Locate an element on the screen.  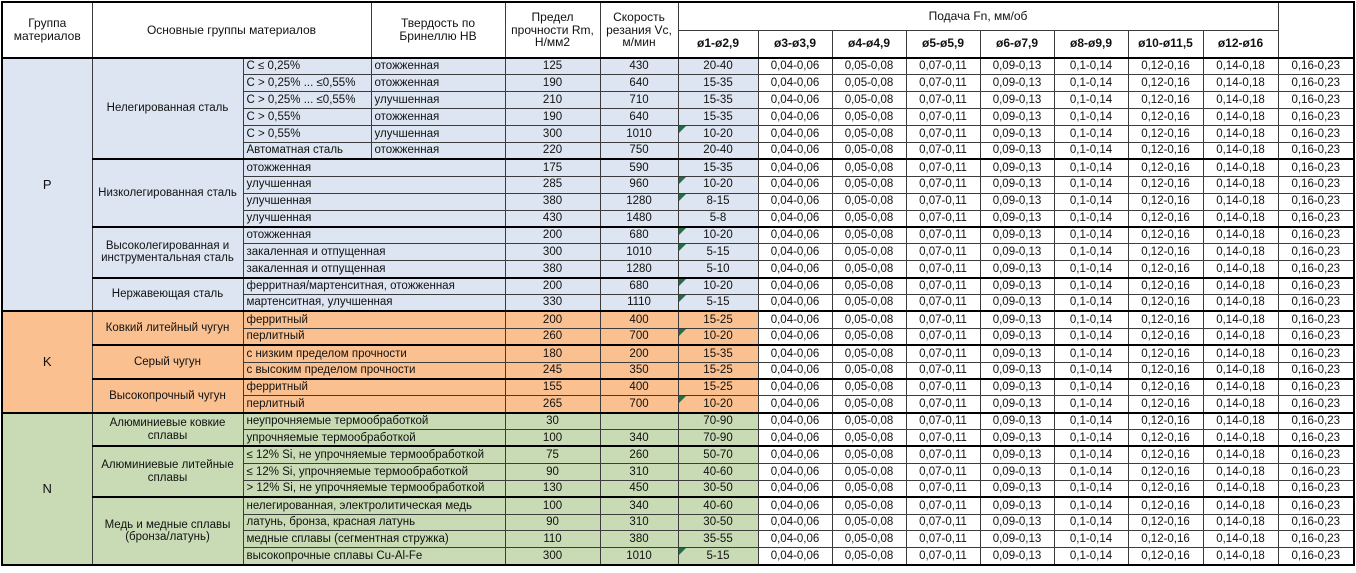
cutting-speed-cell: 15-25 is located at coordinates (718, 370).